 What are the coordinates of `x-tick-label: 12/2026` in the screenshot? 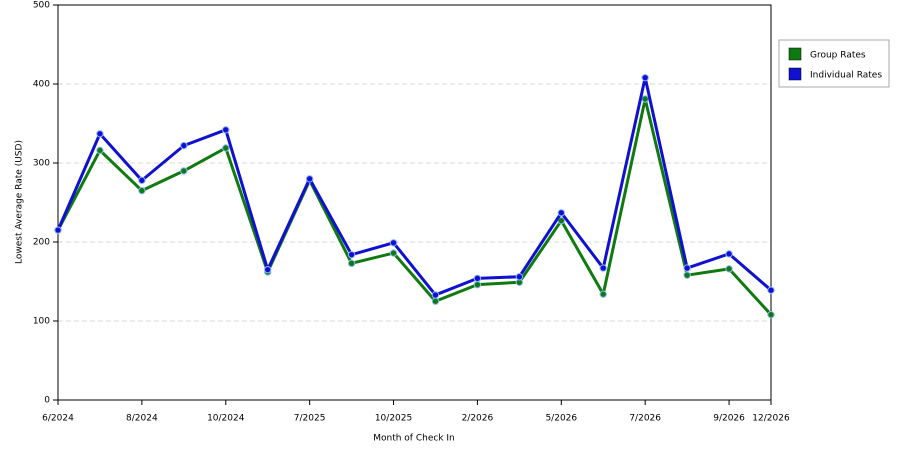 It's located at (771, 419).